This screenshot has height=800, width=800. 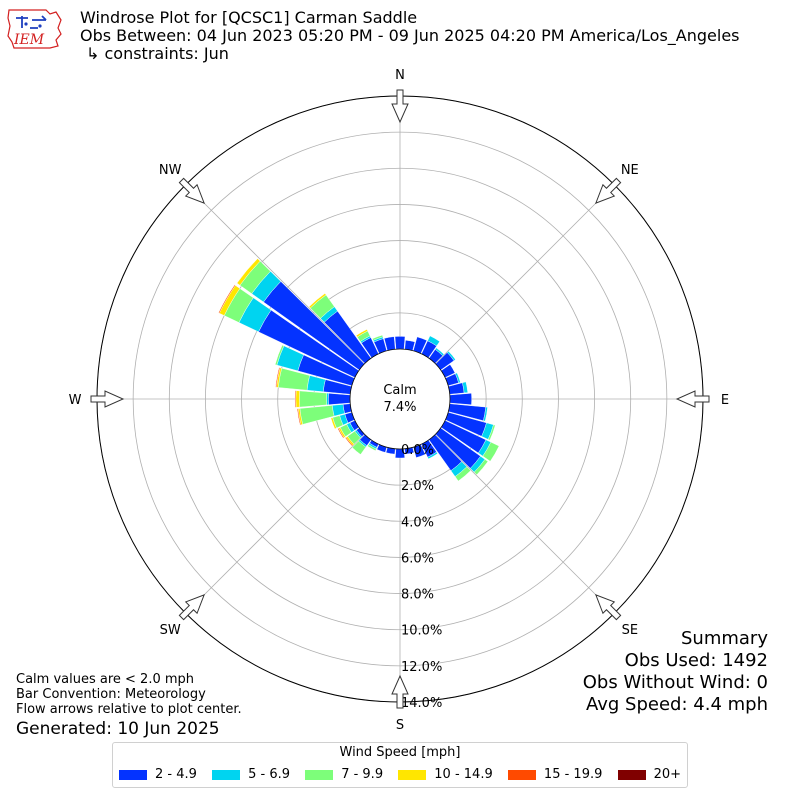 What do you see at coordinates (630, 170) in the screenshot?
I see `direction-label: NE` at bounding box center [630, 170].